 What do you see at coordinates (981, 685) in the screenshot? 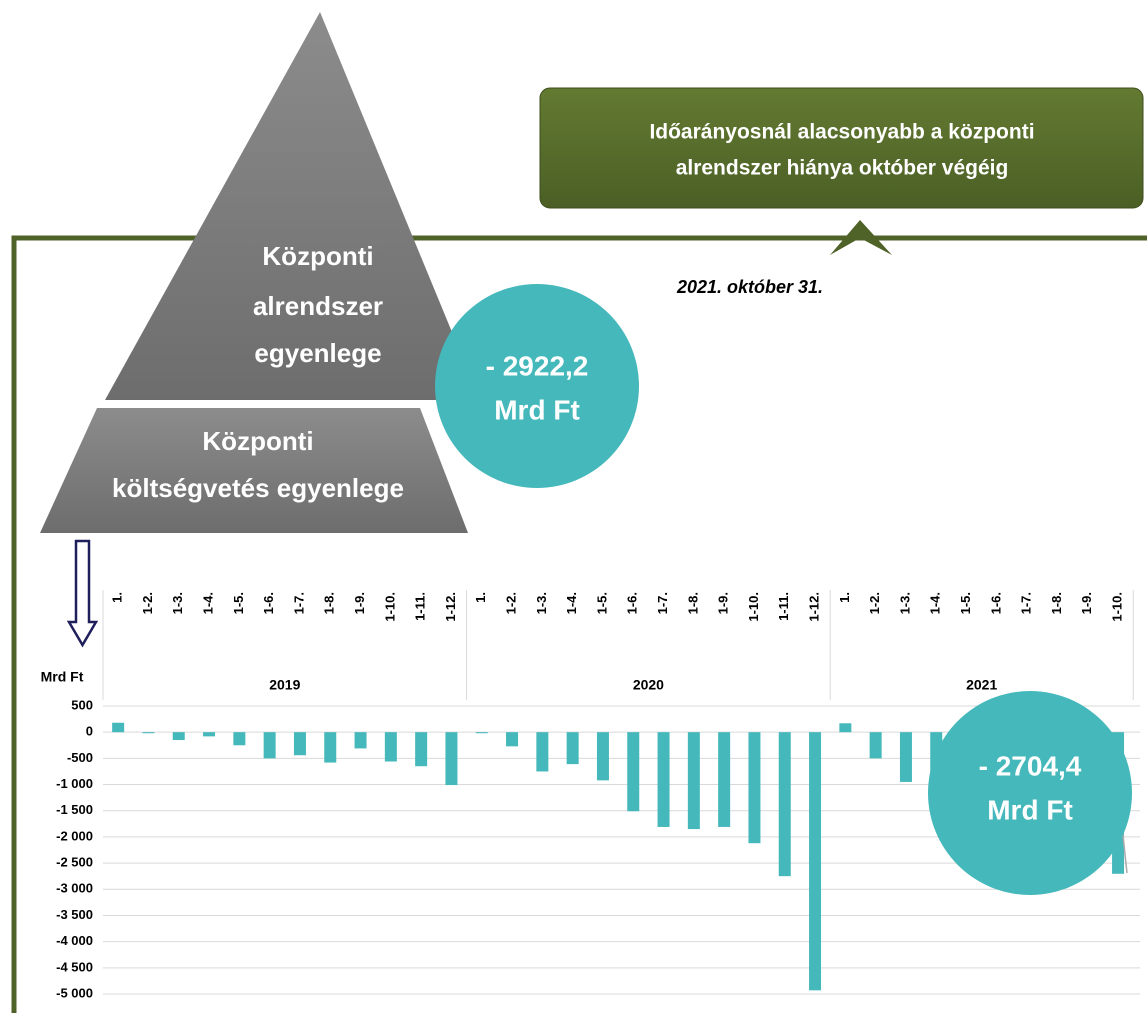
I see `group-label: 2021` at bounding box center [981, 685].